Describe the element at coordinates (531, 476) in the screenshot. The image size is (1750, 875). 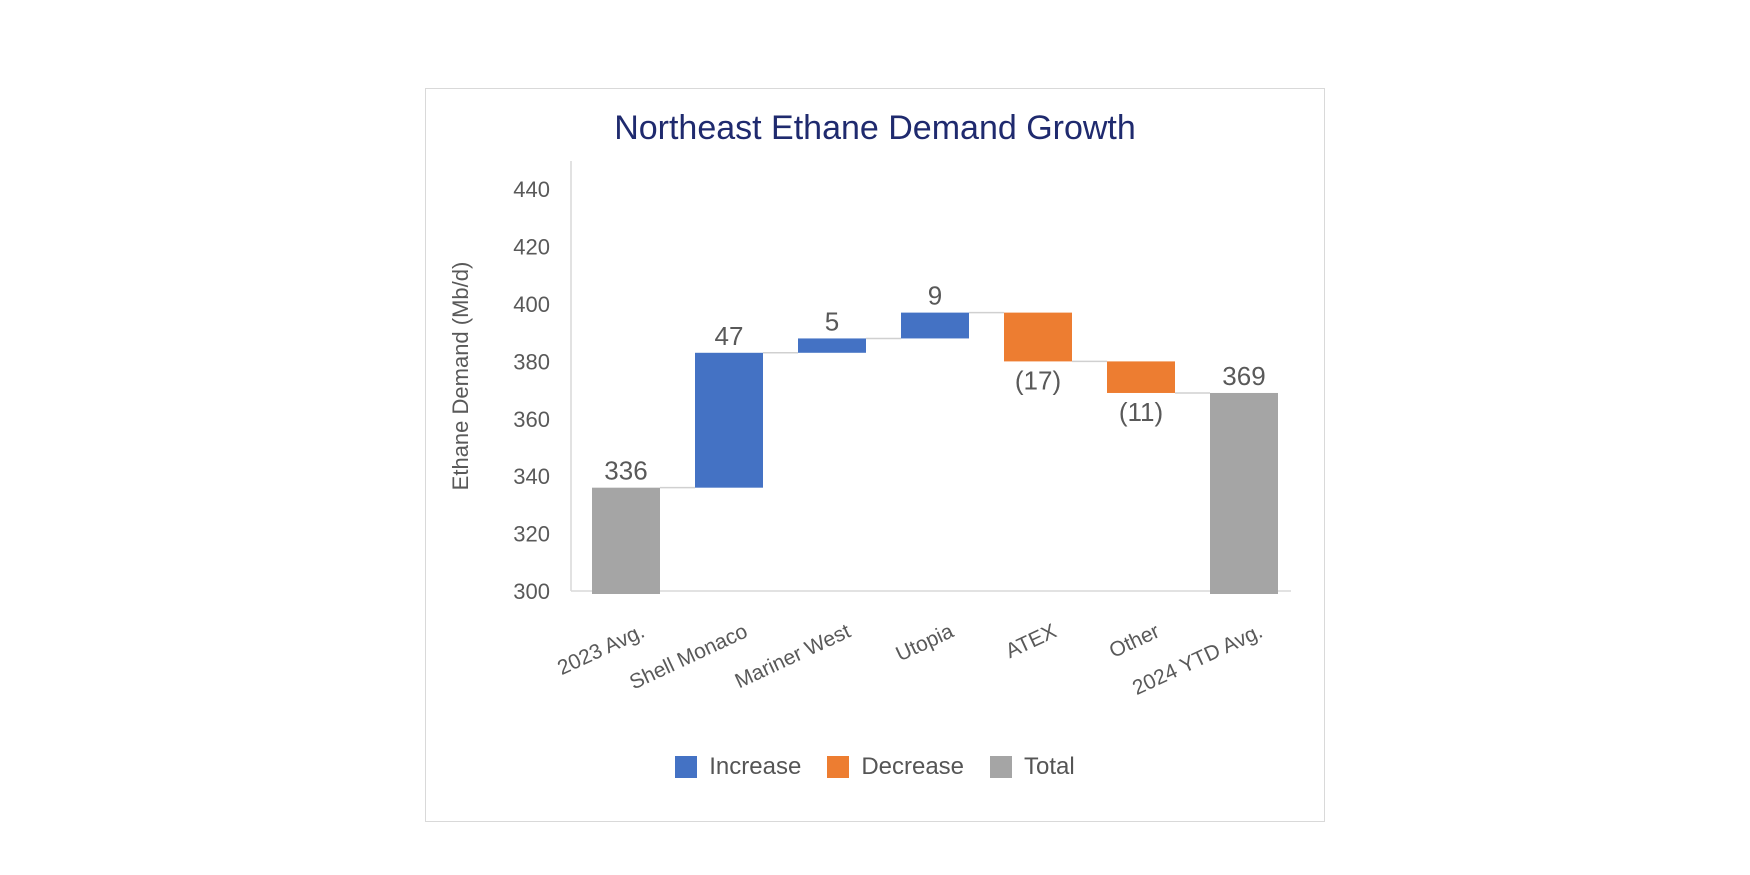
I see `y-tick-label: 340` at that location.